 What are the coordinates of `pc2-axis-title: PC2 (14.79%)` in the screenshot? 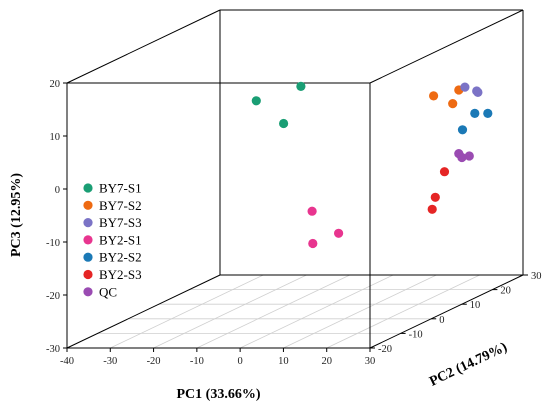 It's located at (468, 365).